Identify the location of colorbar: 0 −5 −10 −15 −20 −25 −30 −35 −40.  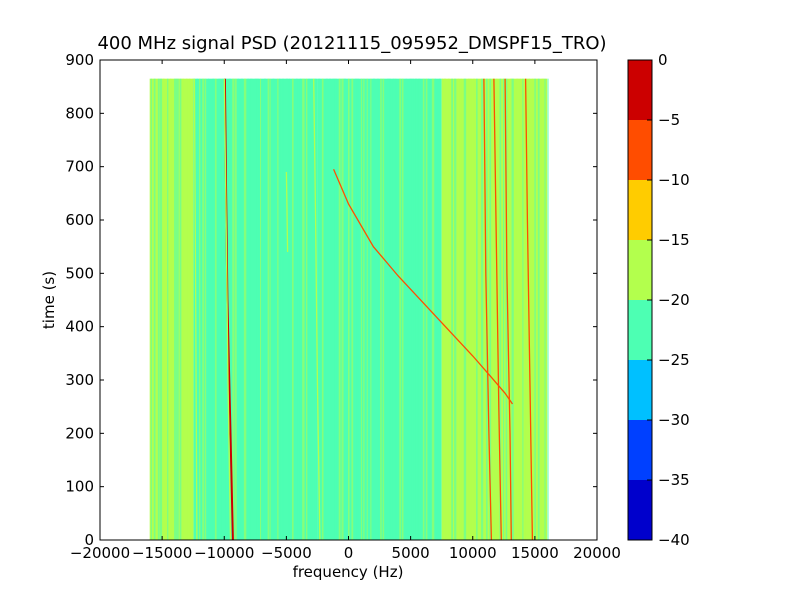
(658, 300).